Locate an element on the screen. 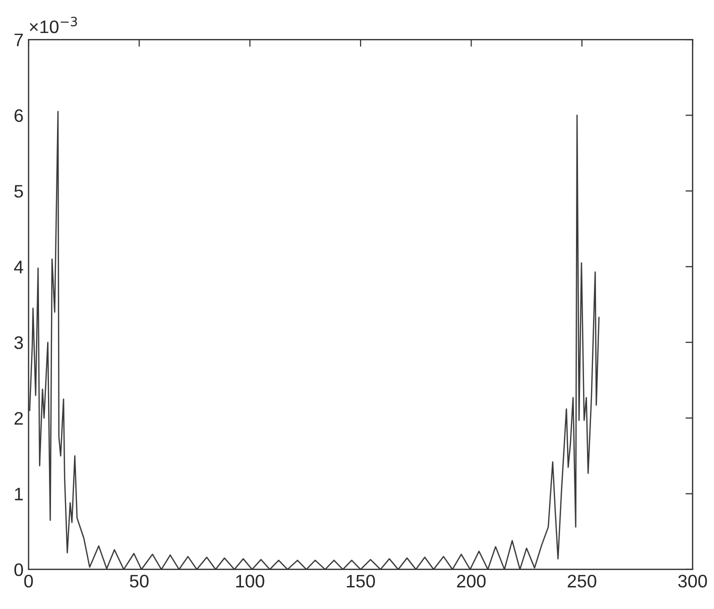 The image size is (714, 609). x-tick-label: 50 is located at coordinates (139, 581).